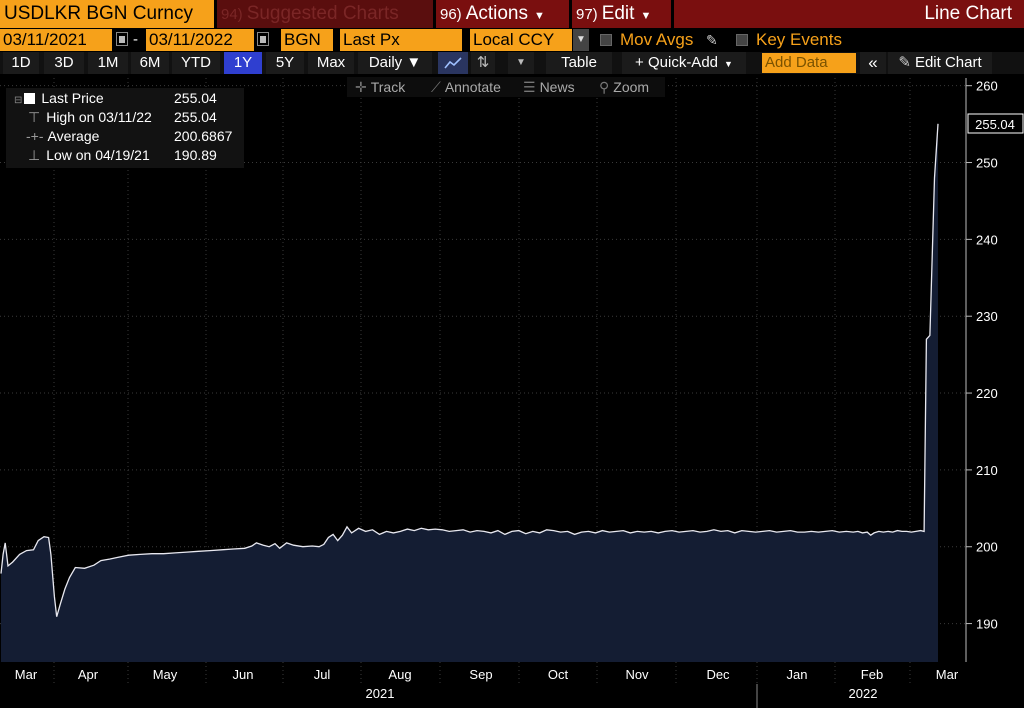 The height and width of the screenshot is (708, 1024). Describe the element at coordinates (872, 674) in the screenshot. I see `x-tick-label: Feb` at that location.